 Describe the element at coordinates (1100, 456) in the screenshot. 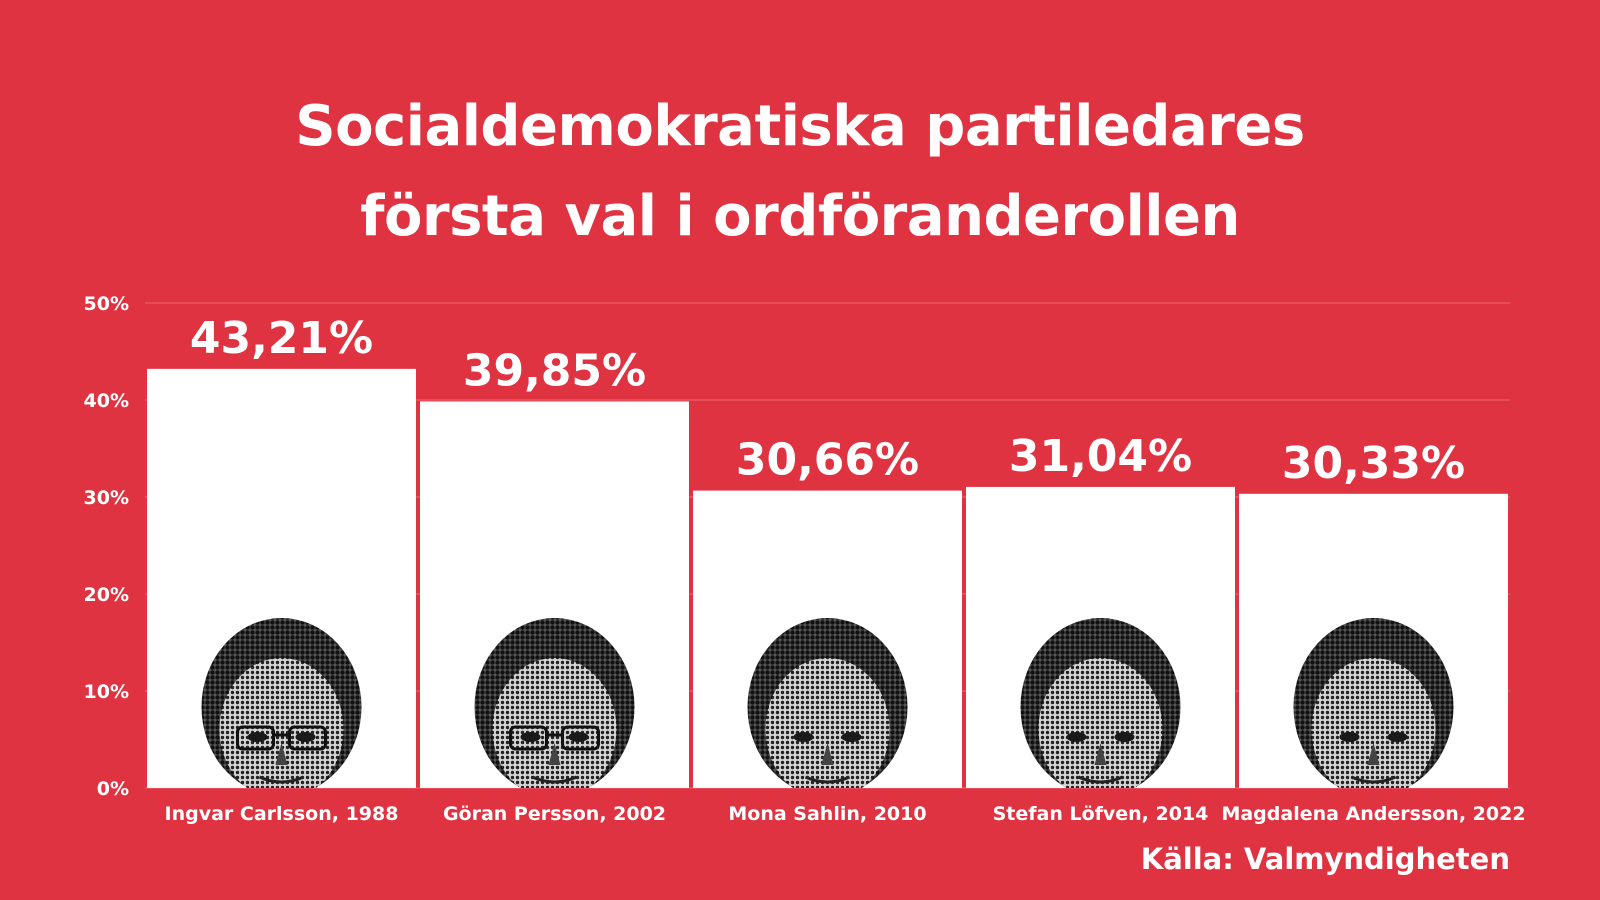

I see `bar-value-label: 31,04%` at that location.